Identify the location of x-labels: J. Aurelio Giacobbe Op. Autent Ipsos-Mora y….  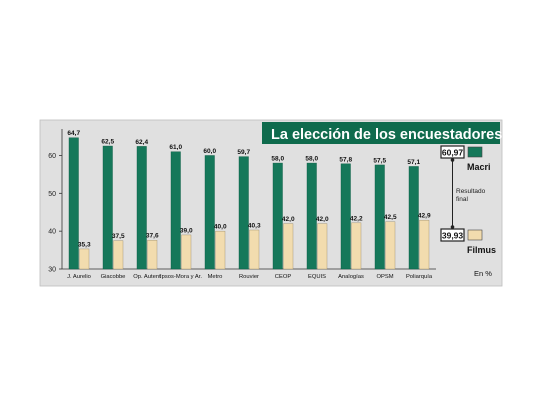
(250, 277).